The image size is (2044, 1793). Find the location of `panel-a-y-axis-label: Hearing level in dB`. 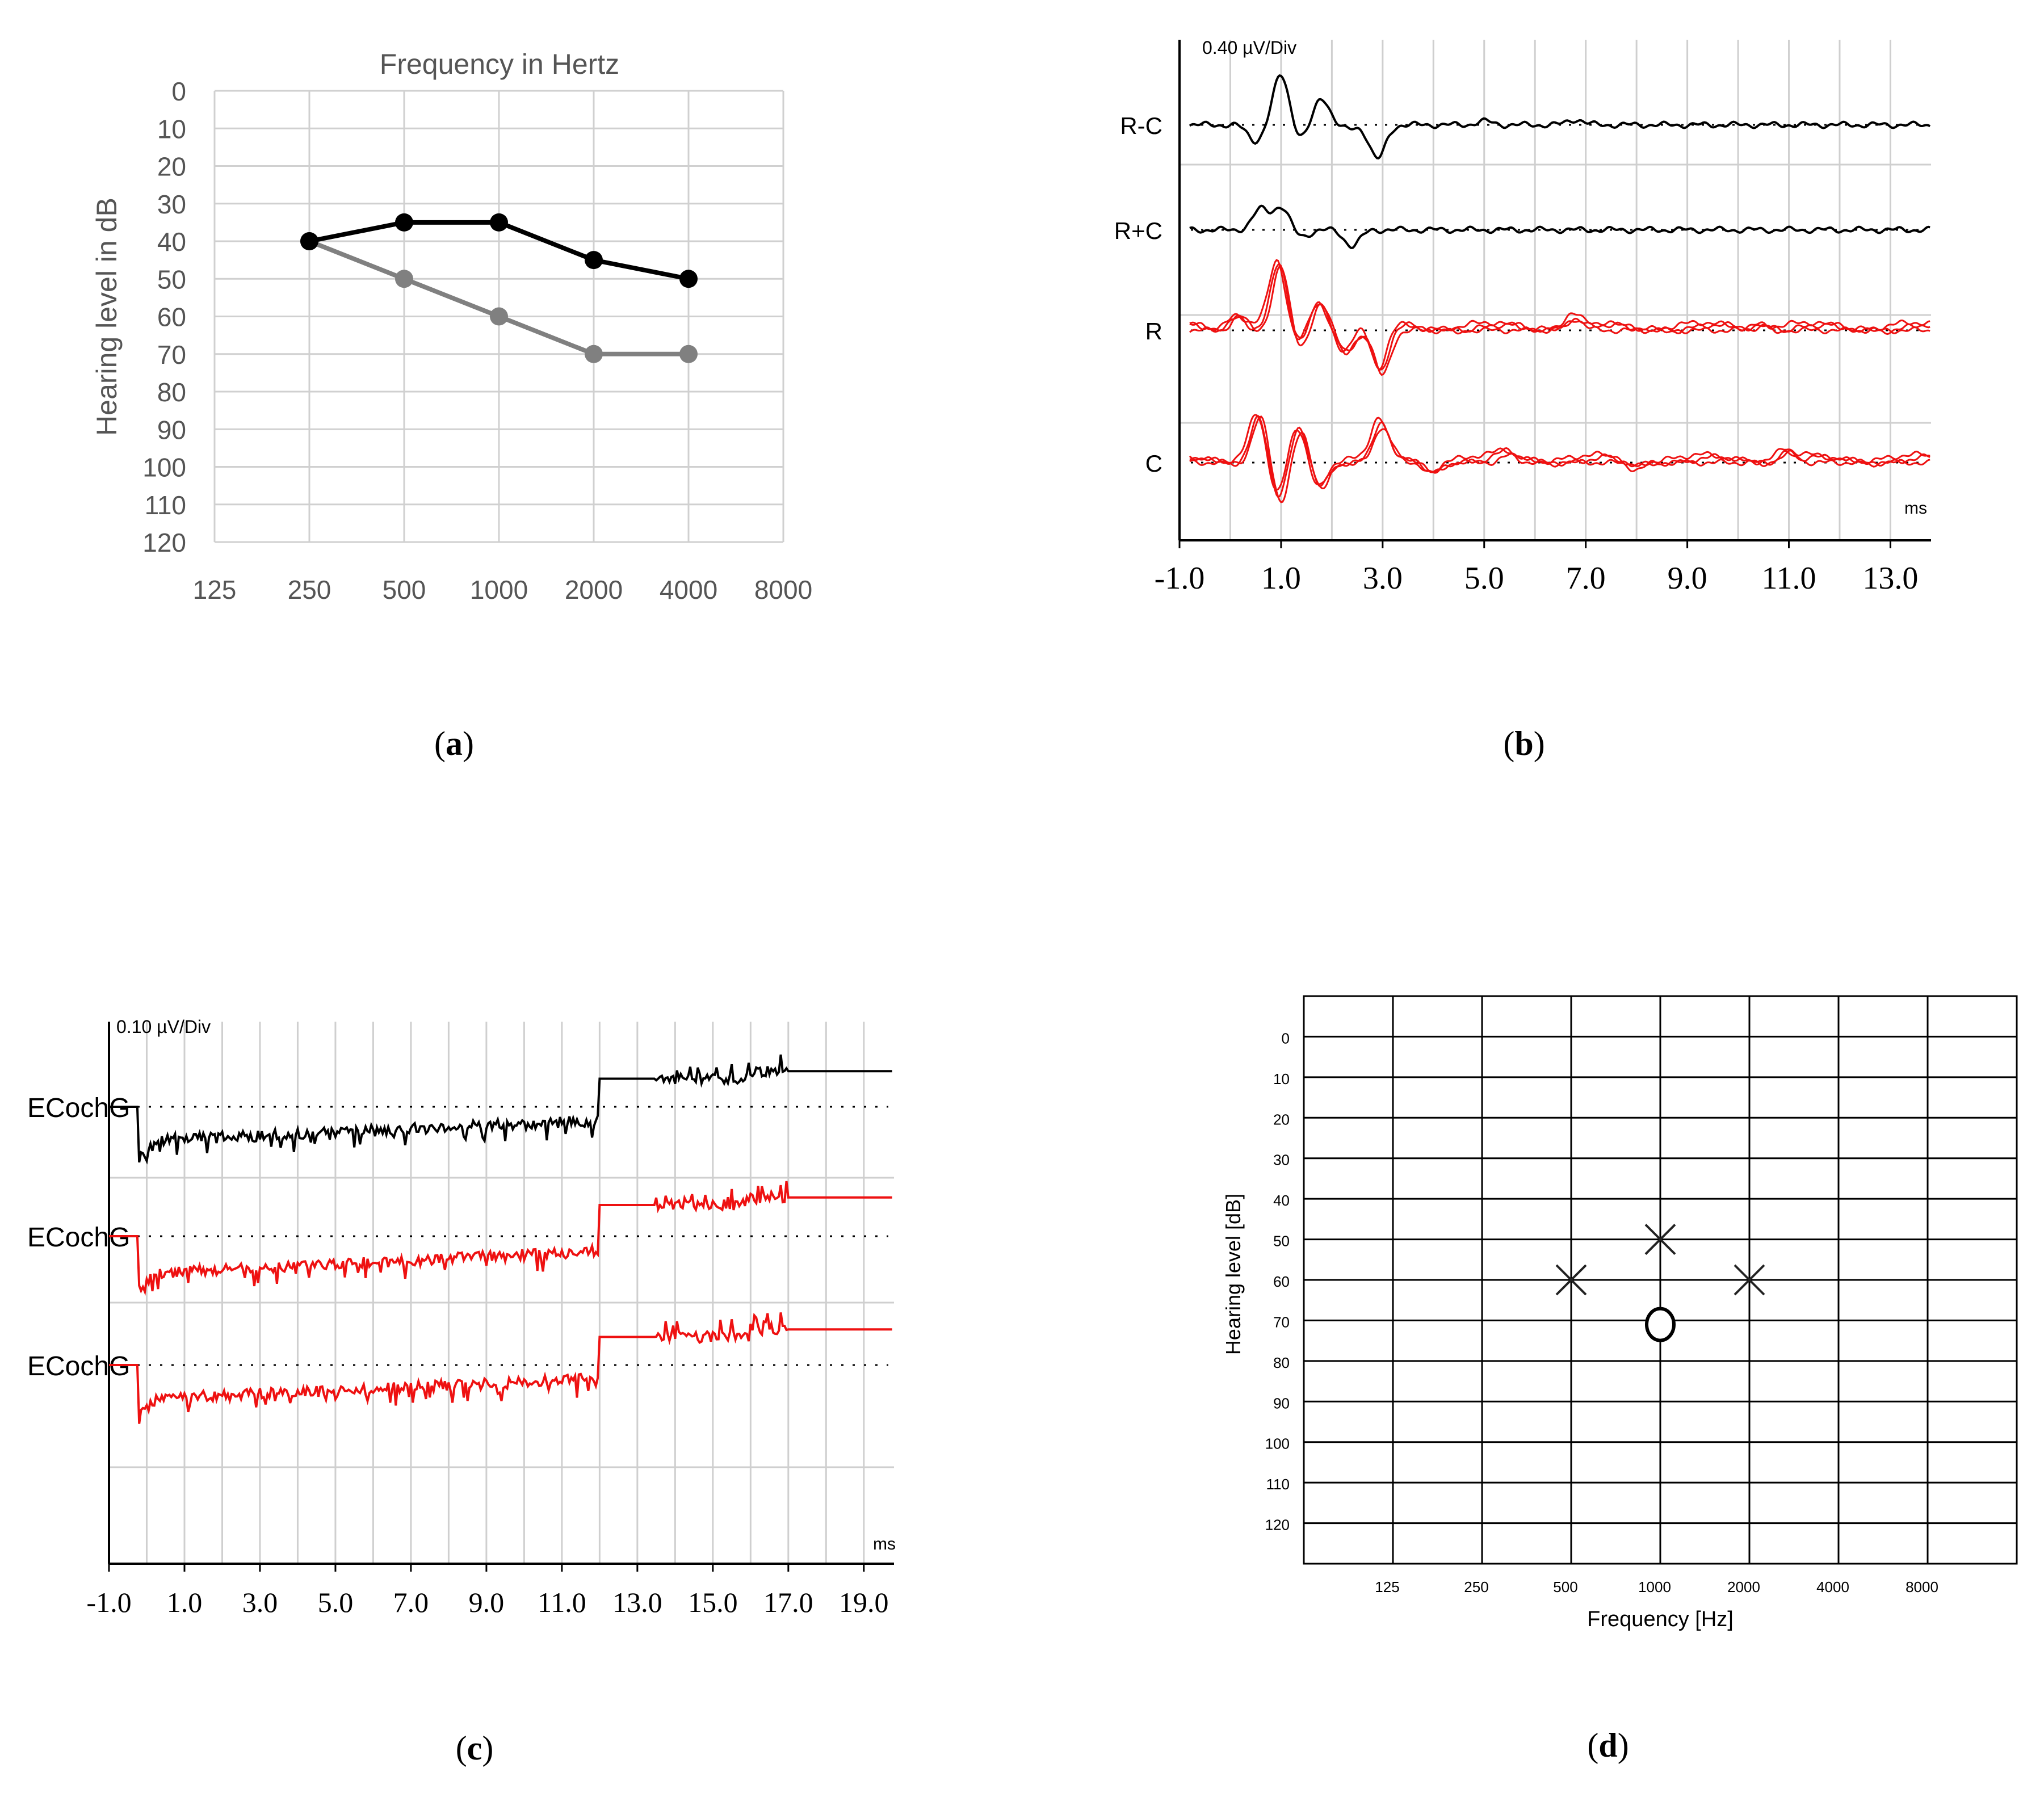

panel-a-y-axis-label: Hearing level in dB is located at coordinates (107, 317).